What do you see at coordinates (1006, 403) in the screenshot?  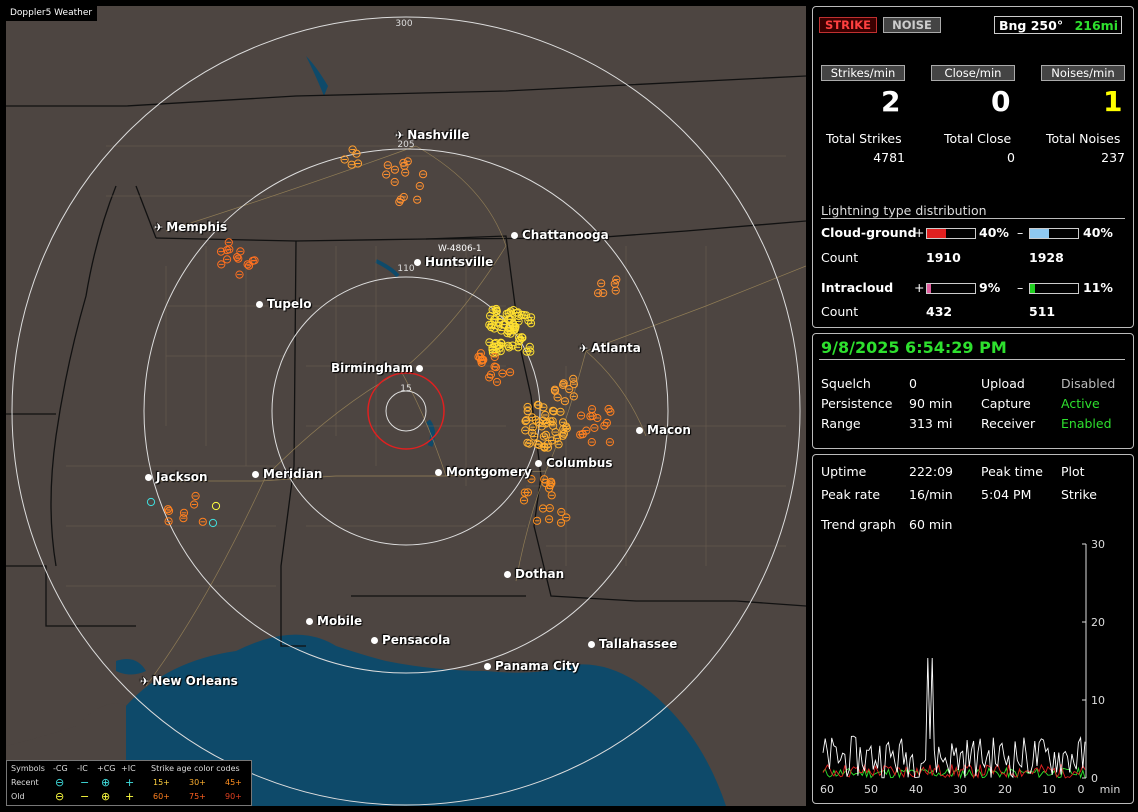 I see `capture-label: Capture` at bounding box center [1006, 403].